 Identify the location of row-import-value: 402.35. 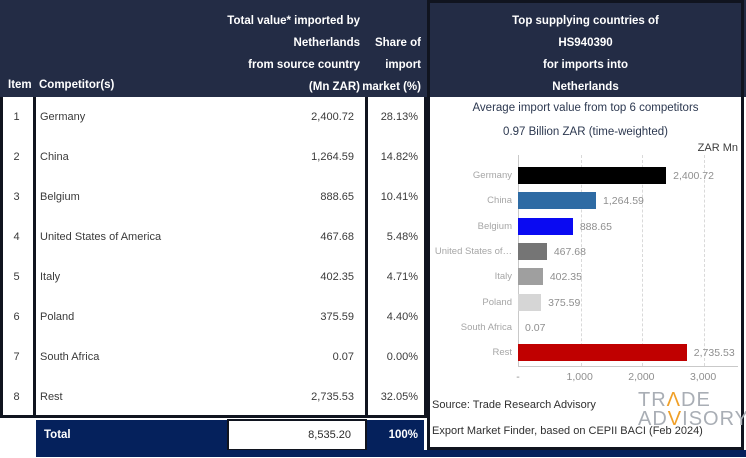
(337, 277).